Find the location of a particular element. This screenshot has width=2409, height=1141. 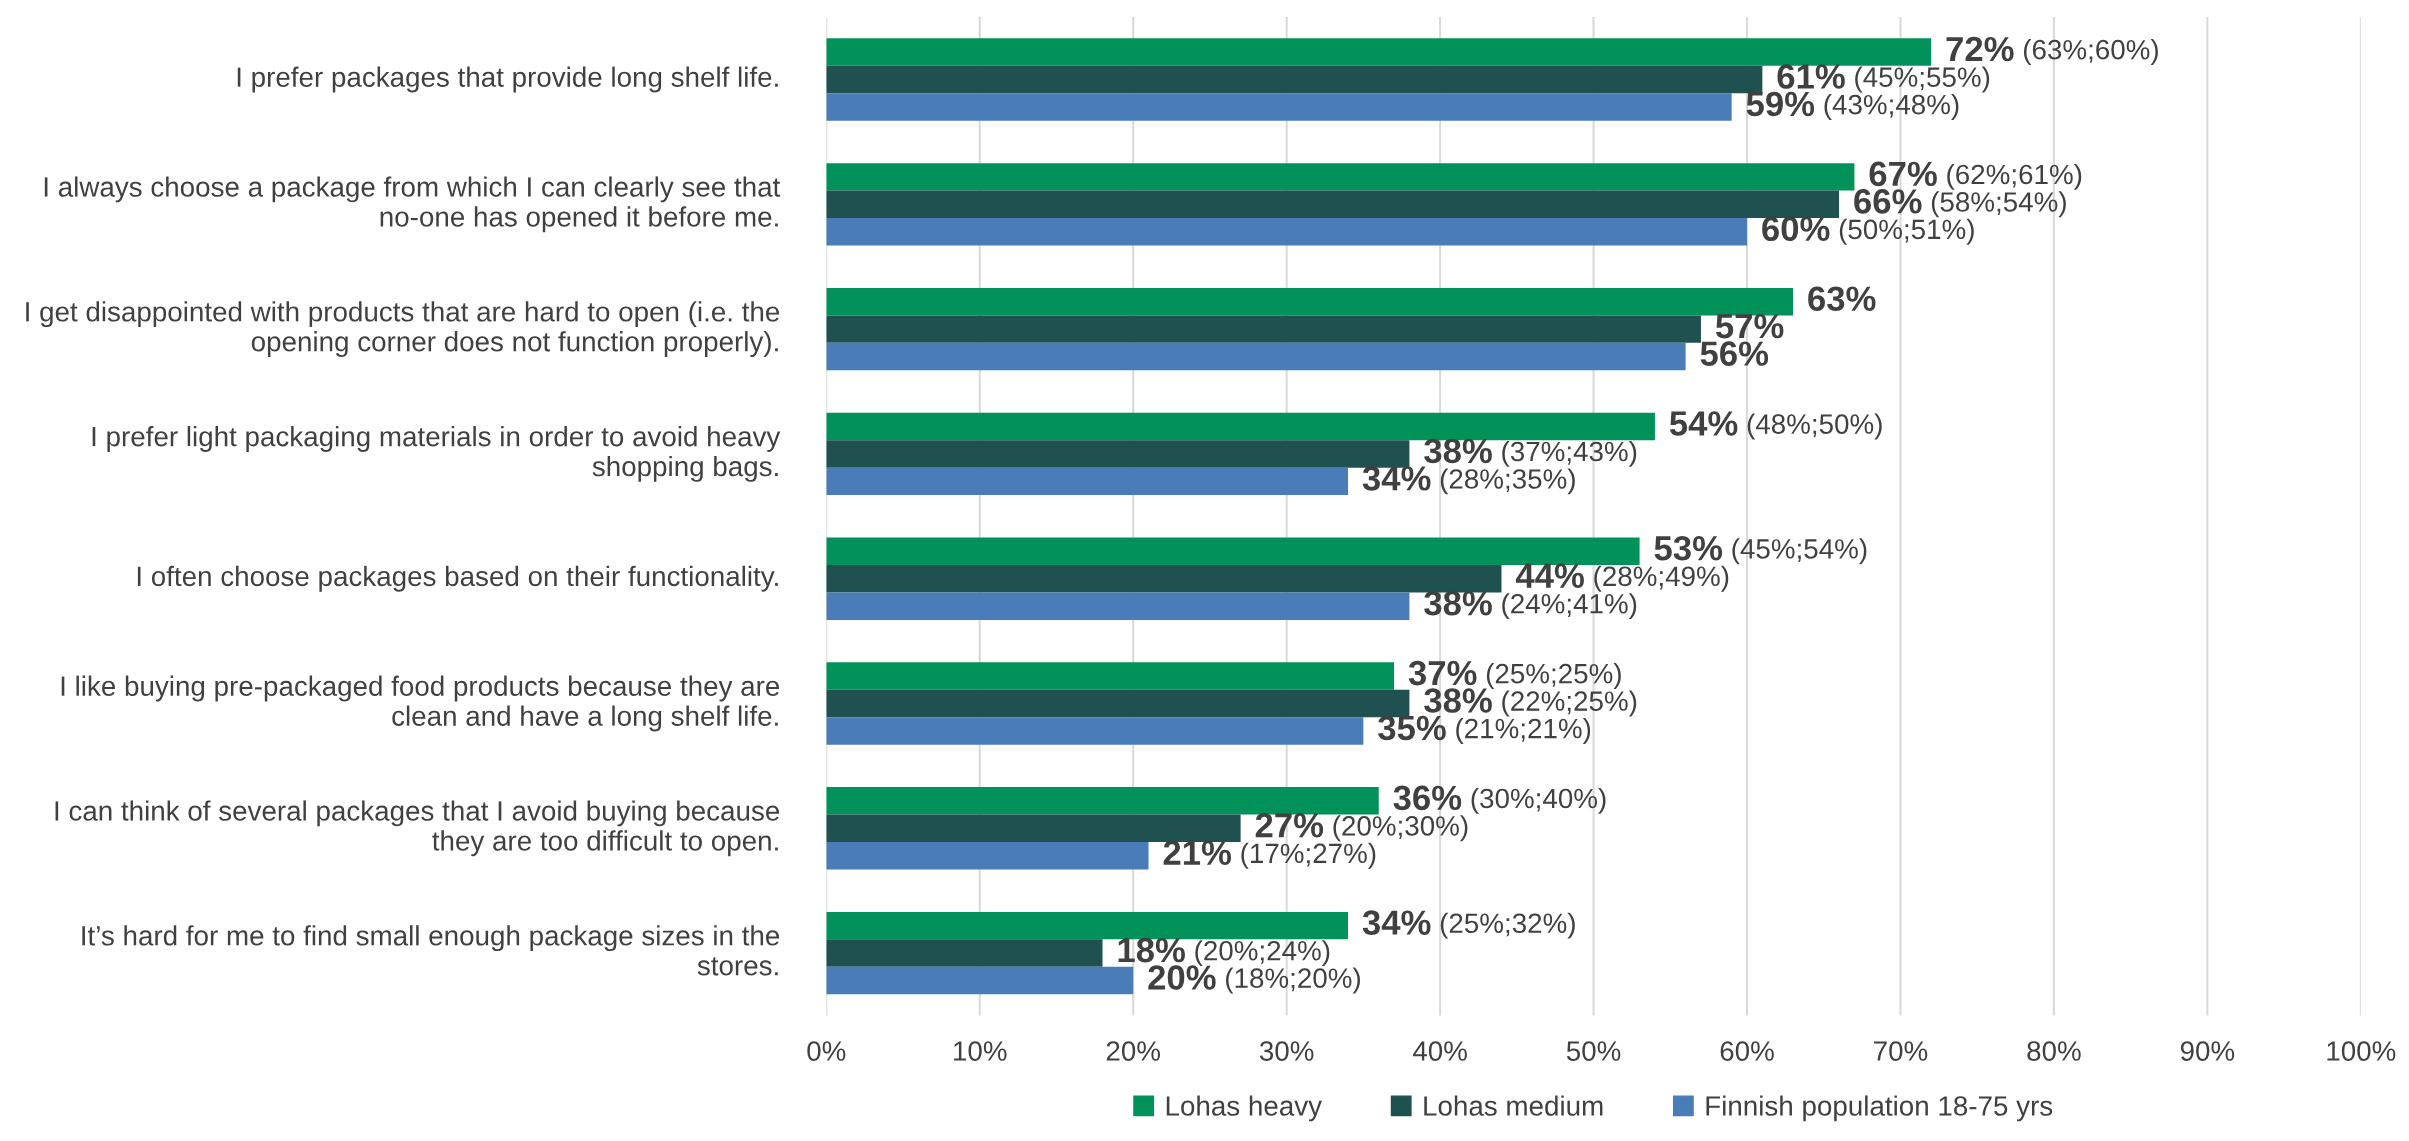

y-tick-label: I prefer light packaging materials in order to avoid heavy shopping bags. is located at coordinates (436, 454).